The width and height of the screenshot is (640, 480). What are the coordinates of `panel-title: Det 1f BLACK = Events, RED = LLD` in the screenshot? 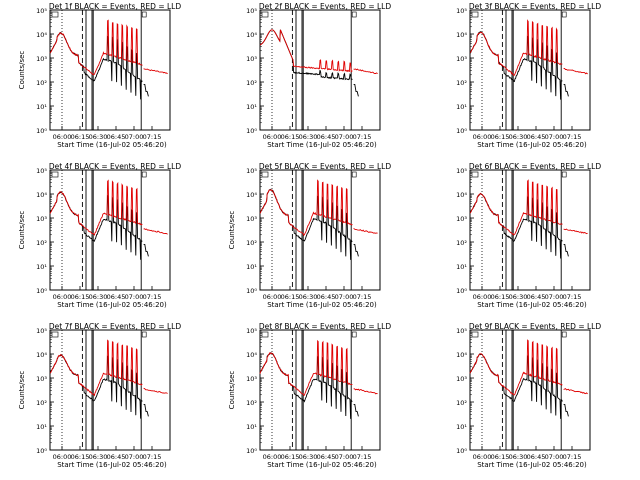 It's located at (115, 6).